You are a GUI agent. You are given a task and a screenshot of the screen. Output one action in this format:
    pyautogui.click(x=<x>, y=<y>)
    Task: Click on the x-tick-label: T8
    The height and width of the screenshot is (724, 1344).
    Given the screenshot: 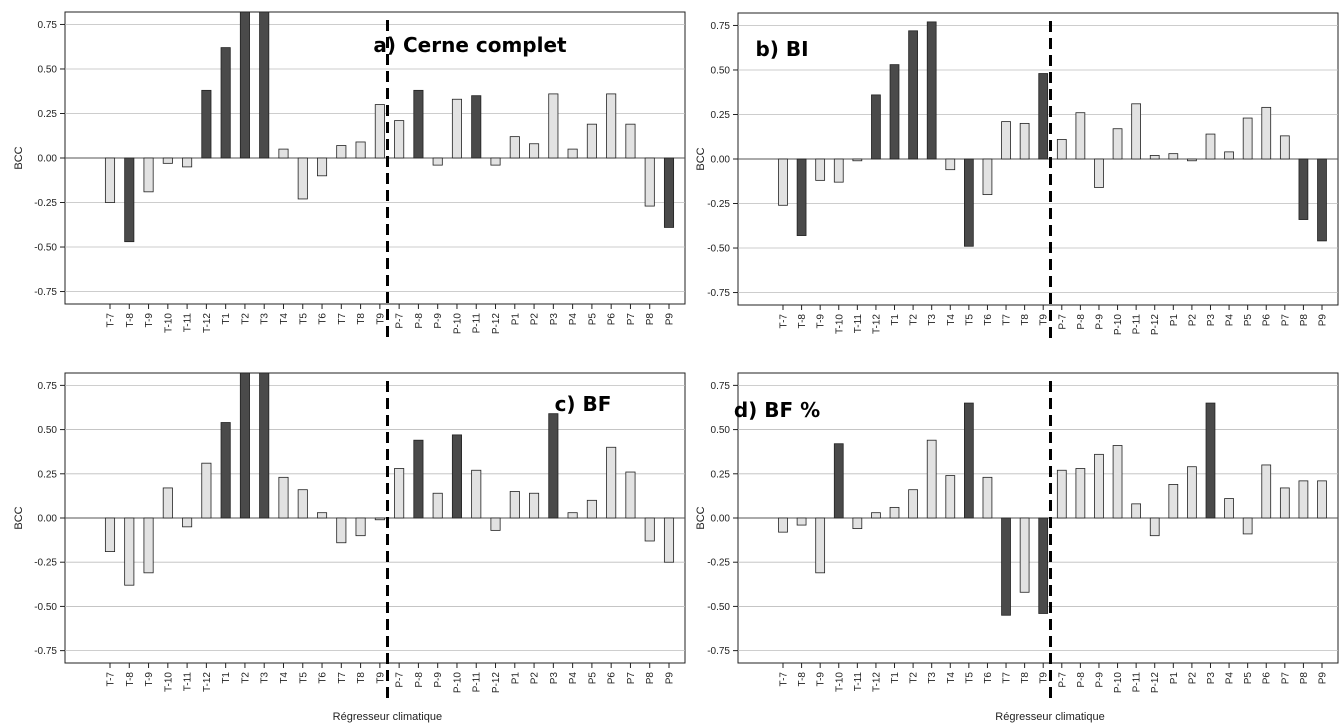 What is the action you would take?
    pyautogui.click(x=361, y=678)
    